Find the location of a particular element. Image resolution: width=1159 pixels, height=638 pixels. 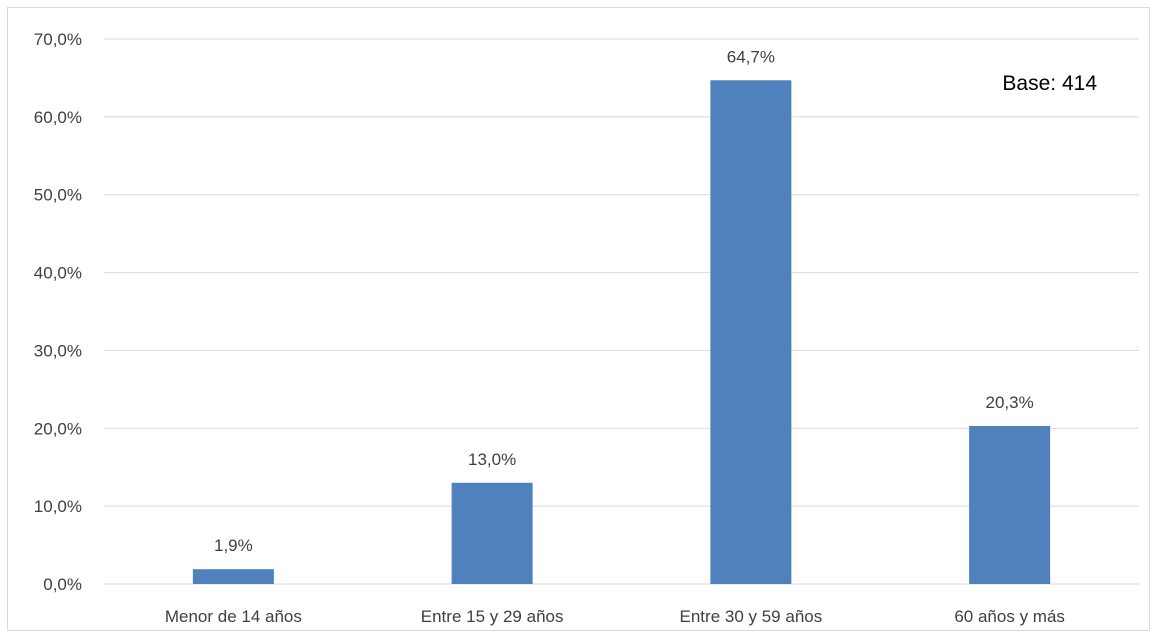

data-label: 1,9% is located at coordinates (233, 545).